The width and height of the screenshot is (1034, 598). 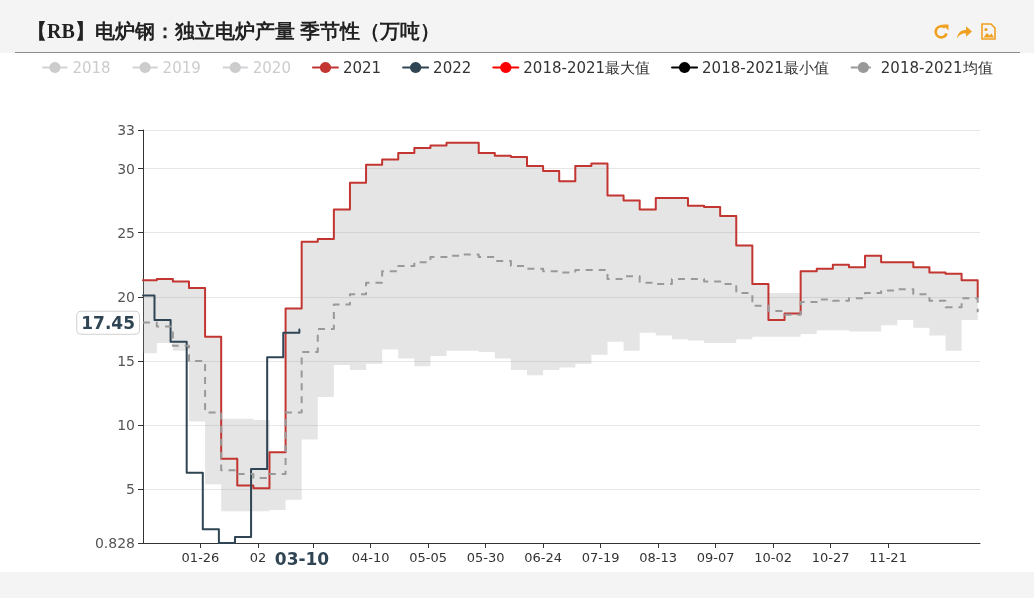 What do you see at coordinates (126, 296) in the screenshot?
I see `y-tick-label: 20` at bounding box center [126, 296].